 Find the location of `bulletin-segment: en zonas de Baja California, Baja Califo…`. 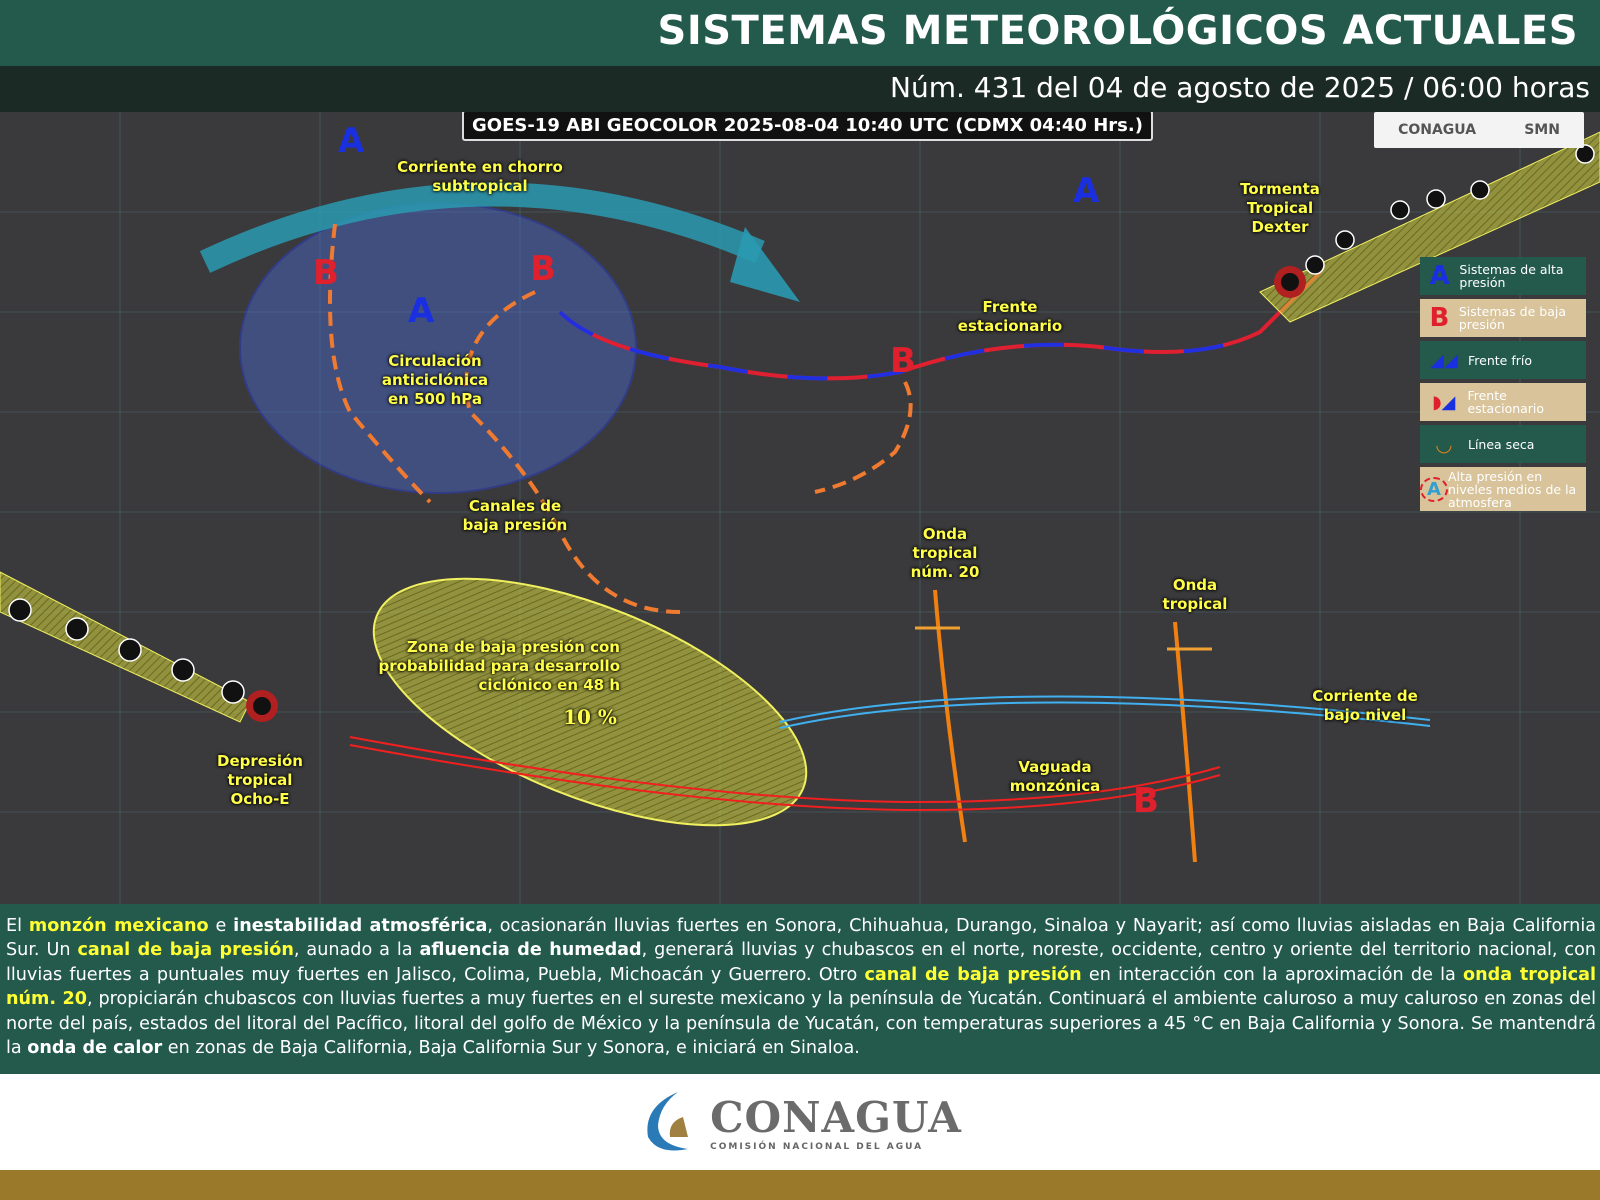

bulletin-segment: en zonas de Baja California, Baja Califo… is located at coordinates (511, 1048).